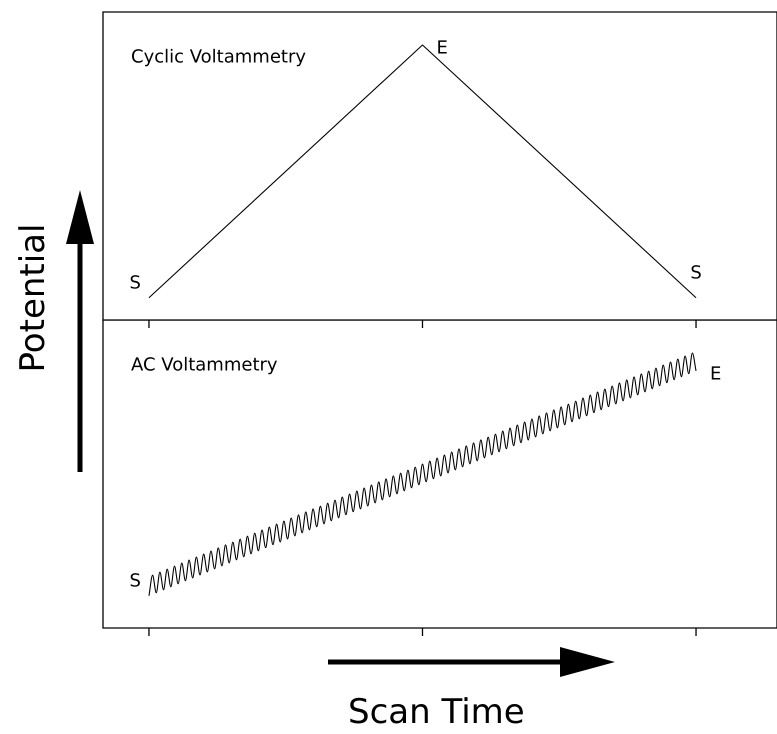 This screenshot has height=734, width=777. What do you see at coordinates (218, 57) in the screenshot?
I see `chart-title: Cyclic Voltammetry` at bounding box center [218, 57].